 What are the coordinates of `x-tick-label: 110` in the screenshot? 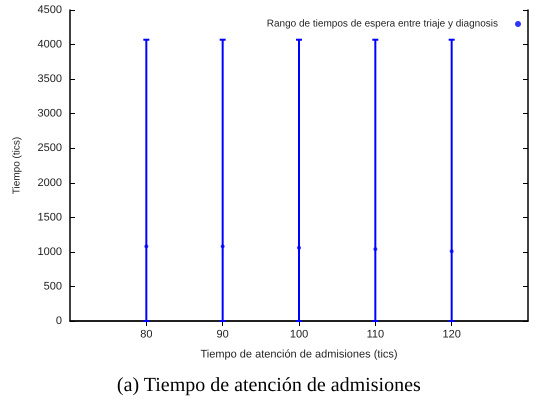 It's located at (375, 334).